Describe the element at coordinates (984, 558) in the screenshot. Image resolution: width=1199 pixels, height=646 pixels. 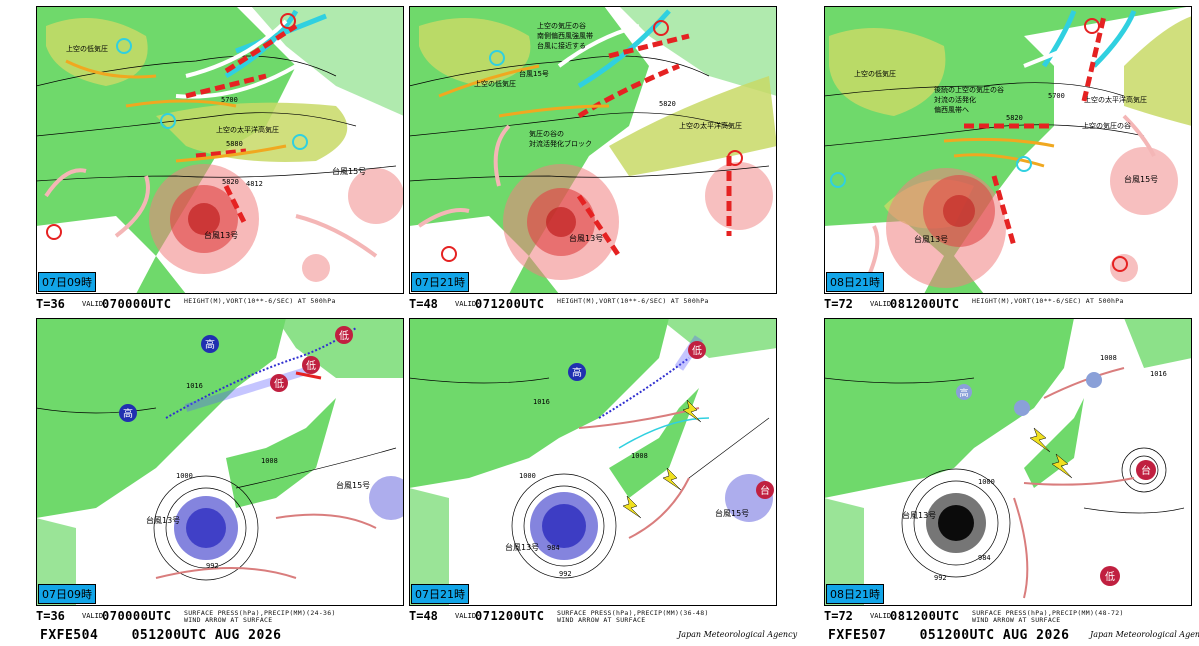
I see `svg-text: 984` at that location.